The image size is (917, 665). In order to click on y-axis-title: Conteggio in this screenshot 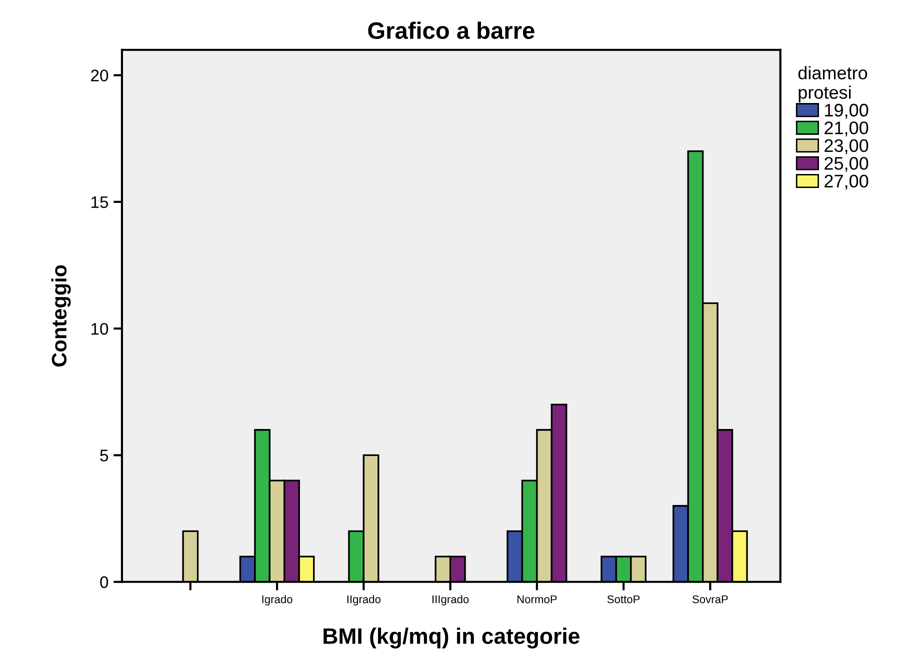, I will do `click(61, 316)`.